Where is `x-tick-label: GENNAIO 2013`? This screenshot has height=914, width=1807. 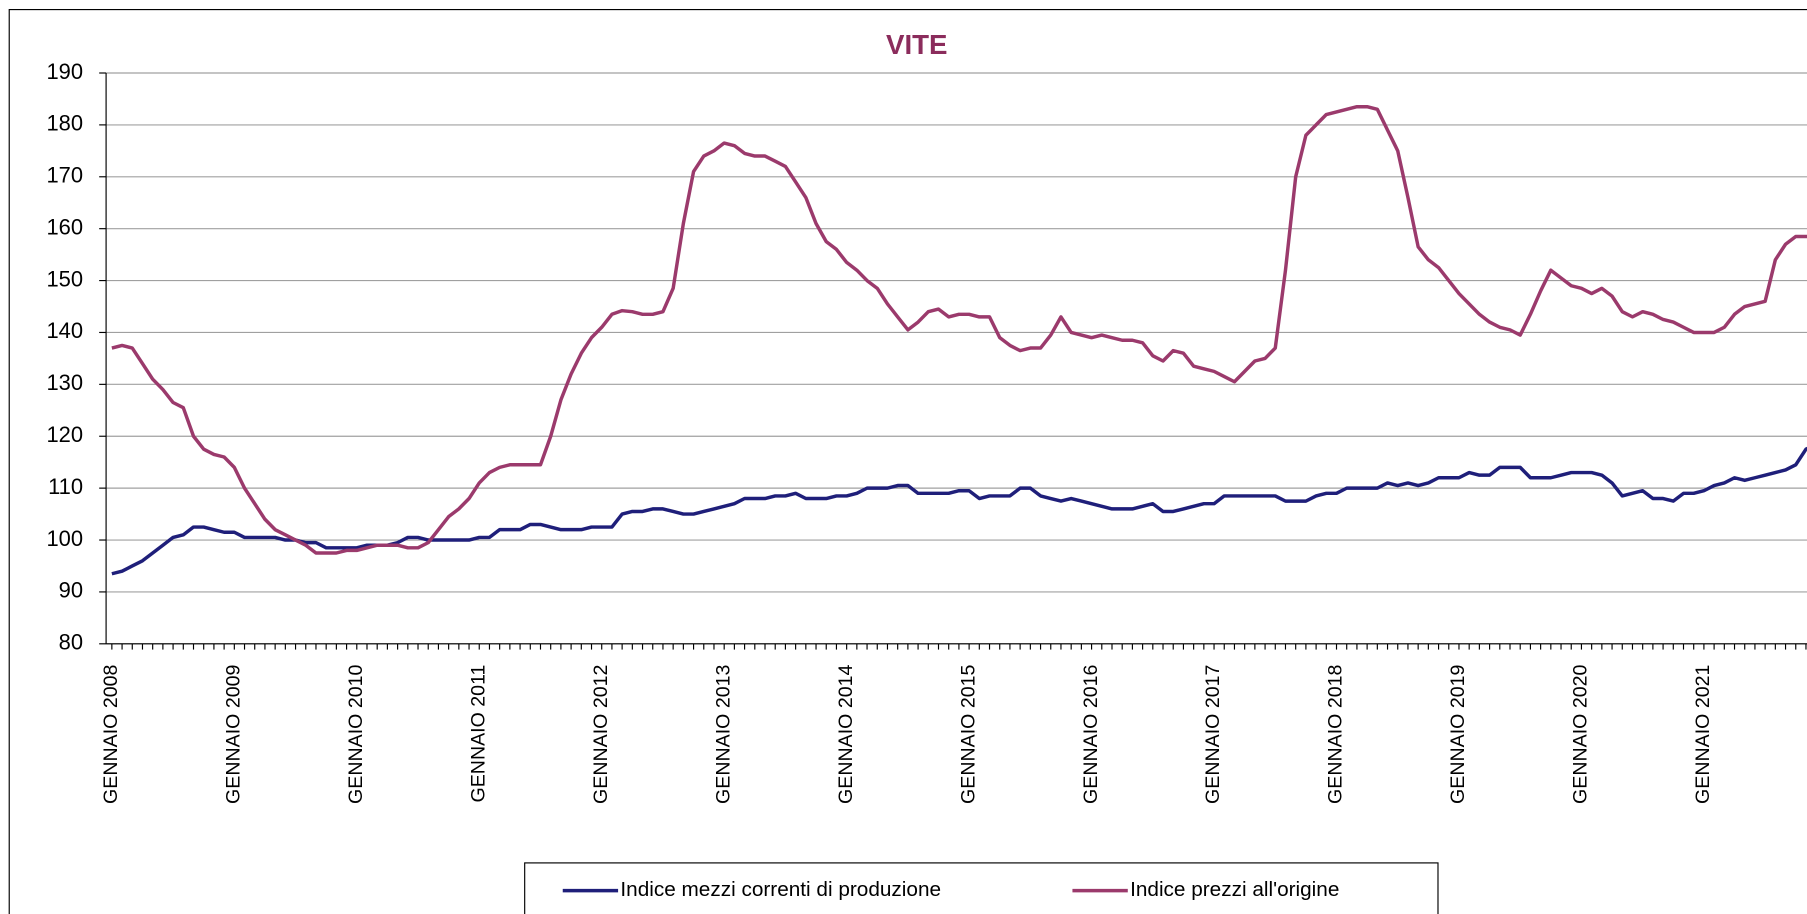 x-tick-label: GENNAIO 2013 is located at coordinates (723, 733).